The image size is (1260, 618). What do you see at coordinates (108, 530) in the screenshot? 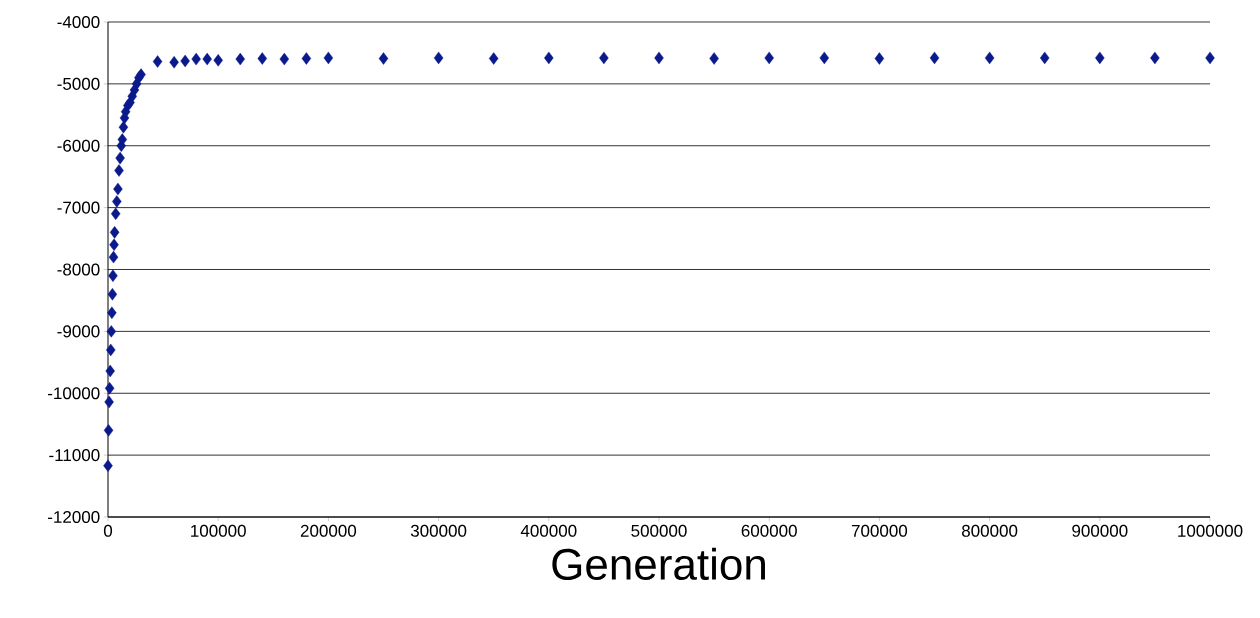
I see `x-tick-label: 0` at bounding box center [108, 530].